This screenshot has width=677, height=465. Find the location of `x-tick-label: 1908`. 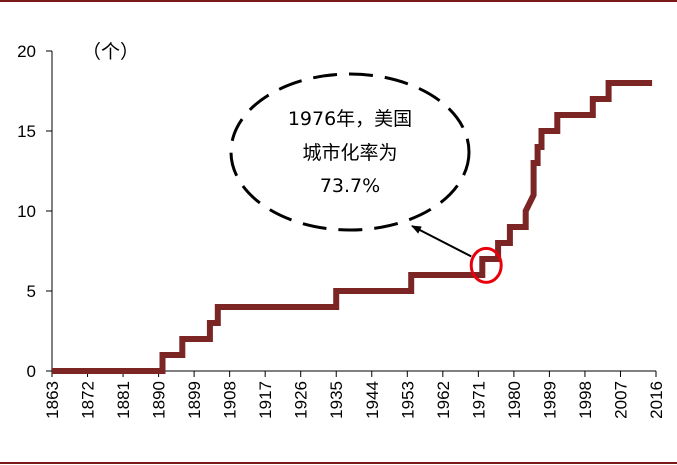

x-tick-label: 1908 is located at coordinates (230, 400).